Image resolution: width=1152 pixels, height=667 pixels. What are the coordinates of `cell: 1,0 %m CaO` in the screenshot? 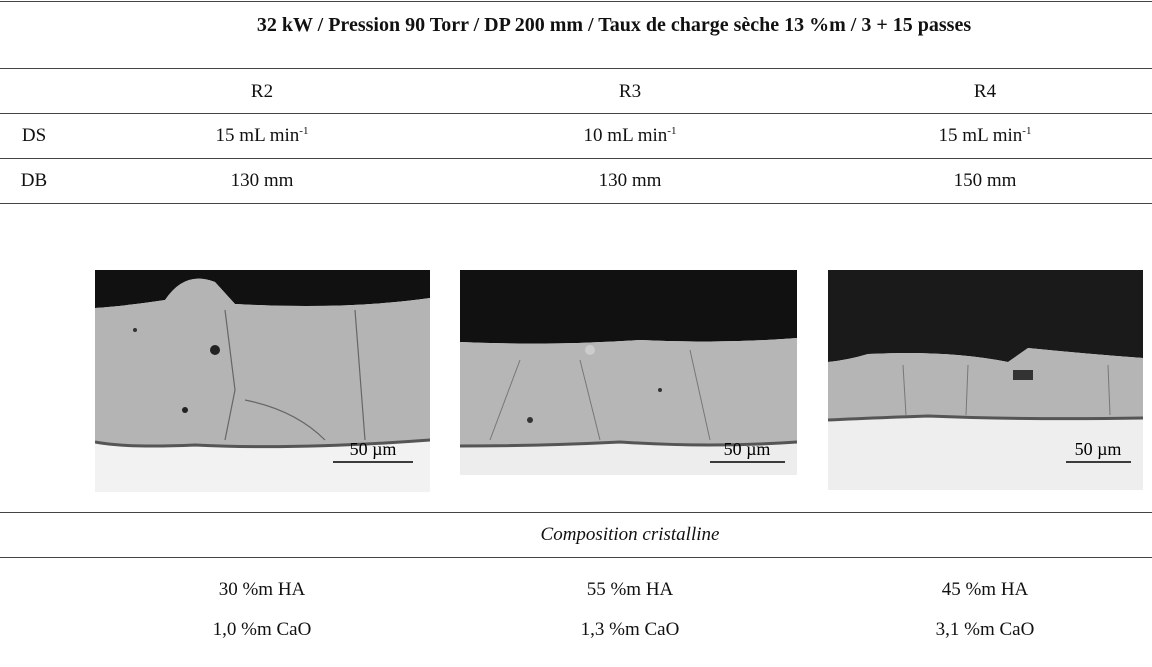 It's located at (262, 629).